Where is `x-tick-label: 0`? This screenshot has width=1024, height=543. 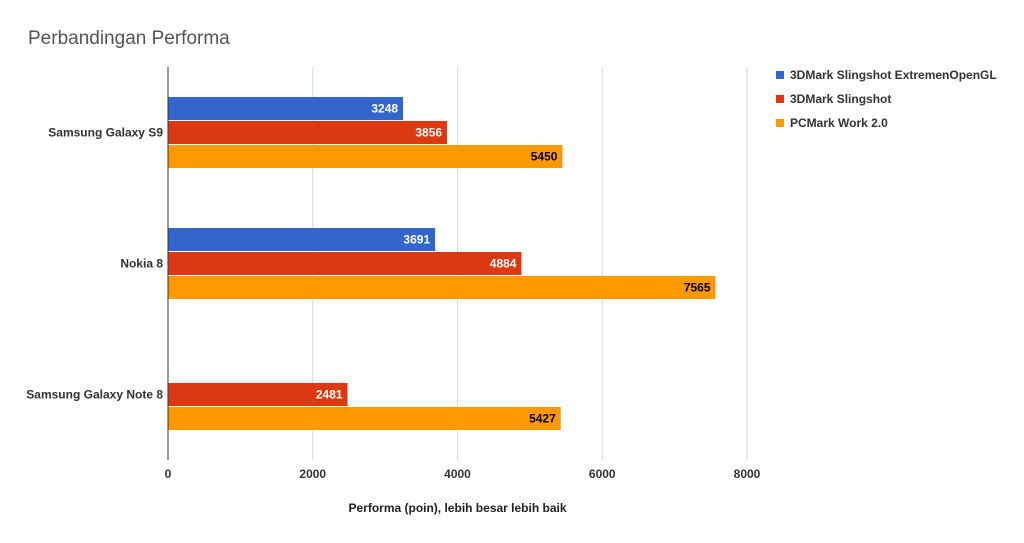 x-tick-label: 0 is located at coordinates (168, 474).